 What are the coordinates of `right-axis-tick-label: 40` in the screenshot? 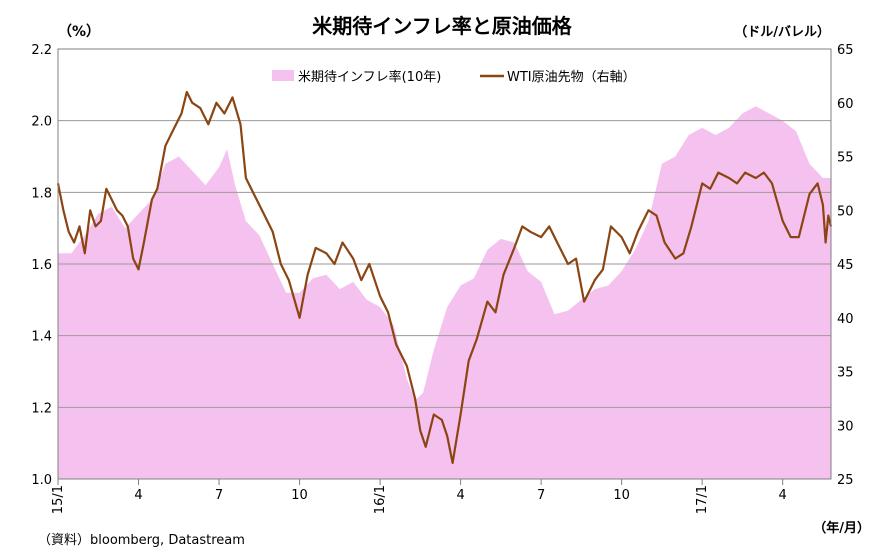 It's located at (845, 319).